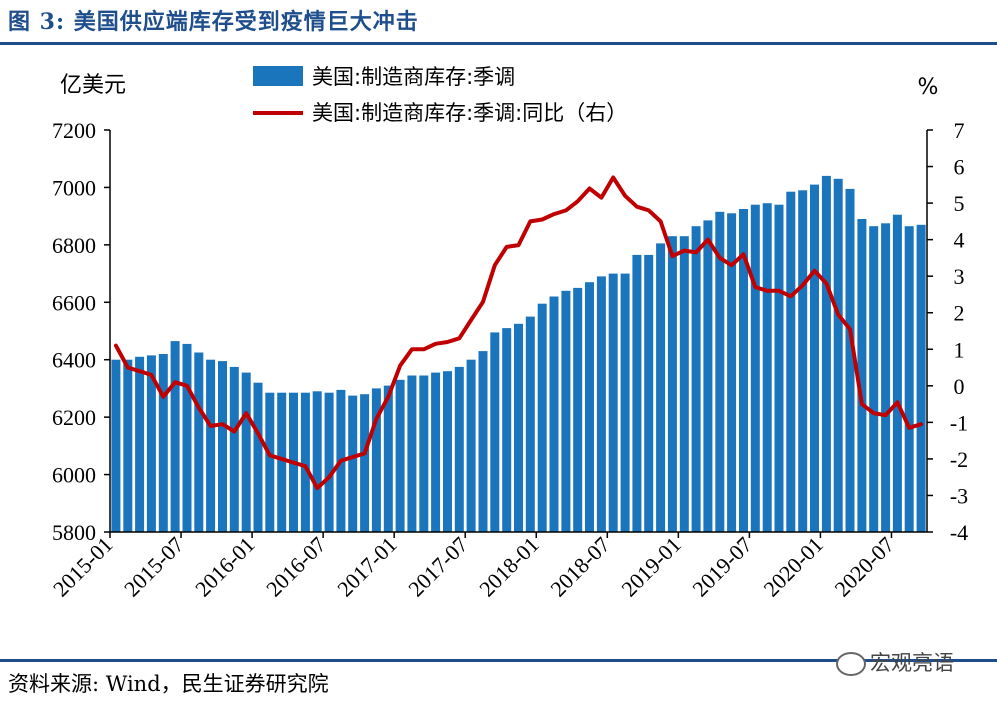 Image resolution: width=997 pixels, height=701 pixels. Describe the element at coordinates (959, 422) in the screenshot. I see `right-tick-label: -1` at that location.